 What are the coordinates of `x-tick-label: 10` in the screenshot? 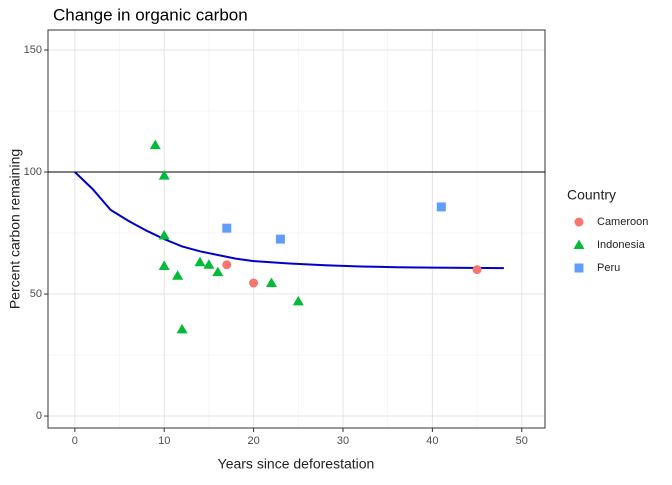 It's located at (164, 441).